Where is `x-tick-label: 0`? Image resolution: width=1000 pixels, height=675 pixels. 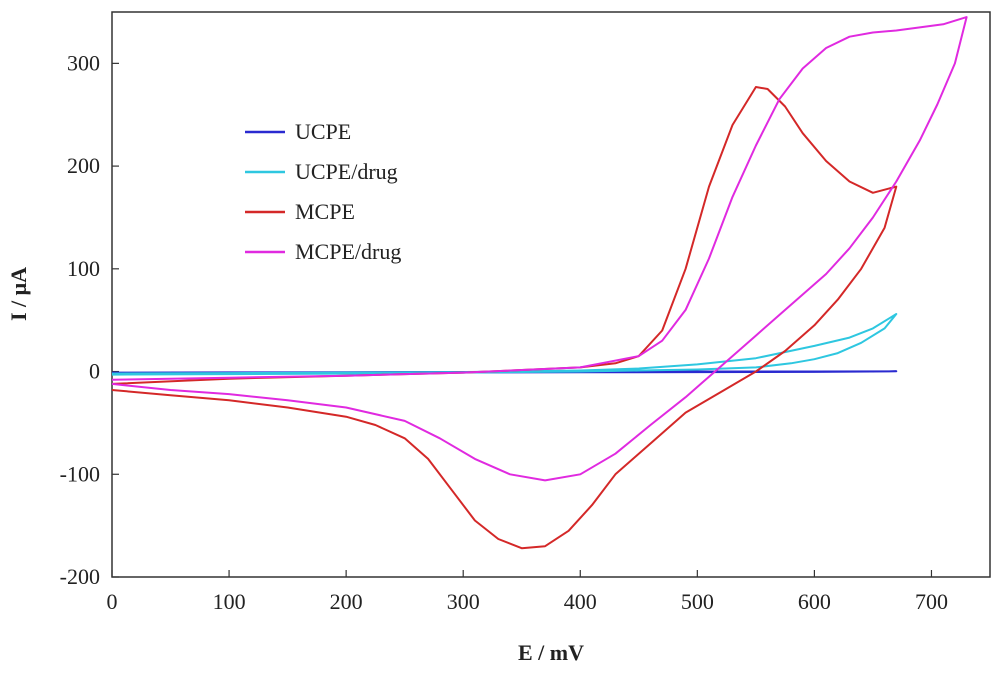
x-tick-label: 0 is located at coordinates (112, 601).